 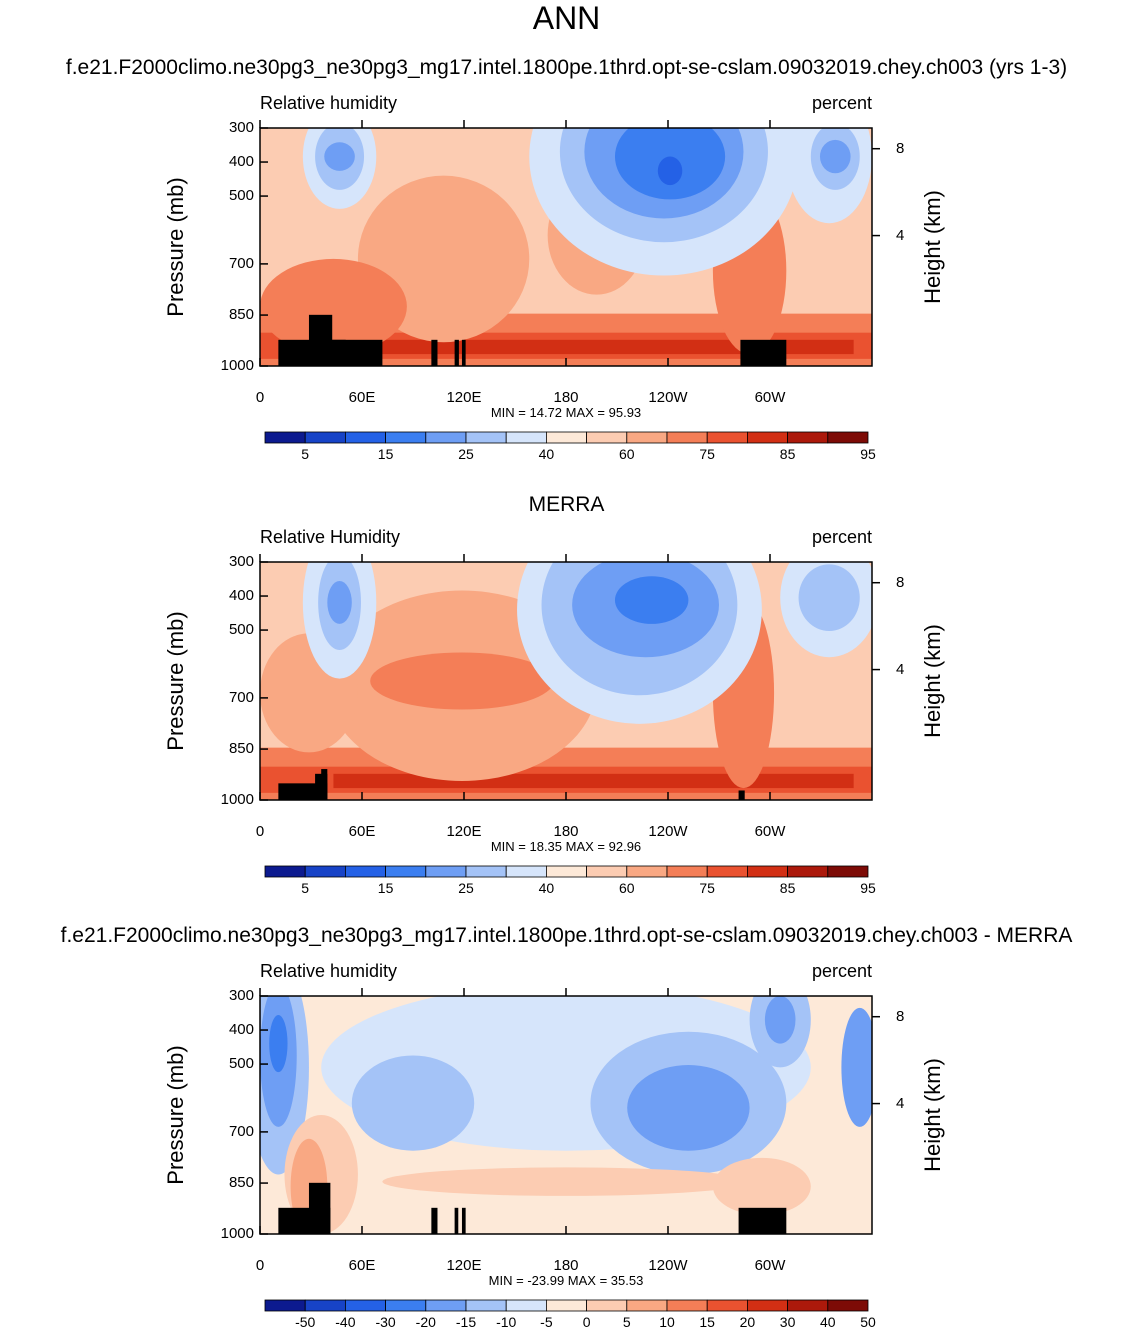 I want to click on panel3-min-max: MIN = -23.99 MAX = 35.53, so click(x=566, y=1280).